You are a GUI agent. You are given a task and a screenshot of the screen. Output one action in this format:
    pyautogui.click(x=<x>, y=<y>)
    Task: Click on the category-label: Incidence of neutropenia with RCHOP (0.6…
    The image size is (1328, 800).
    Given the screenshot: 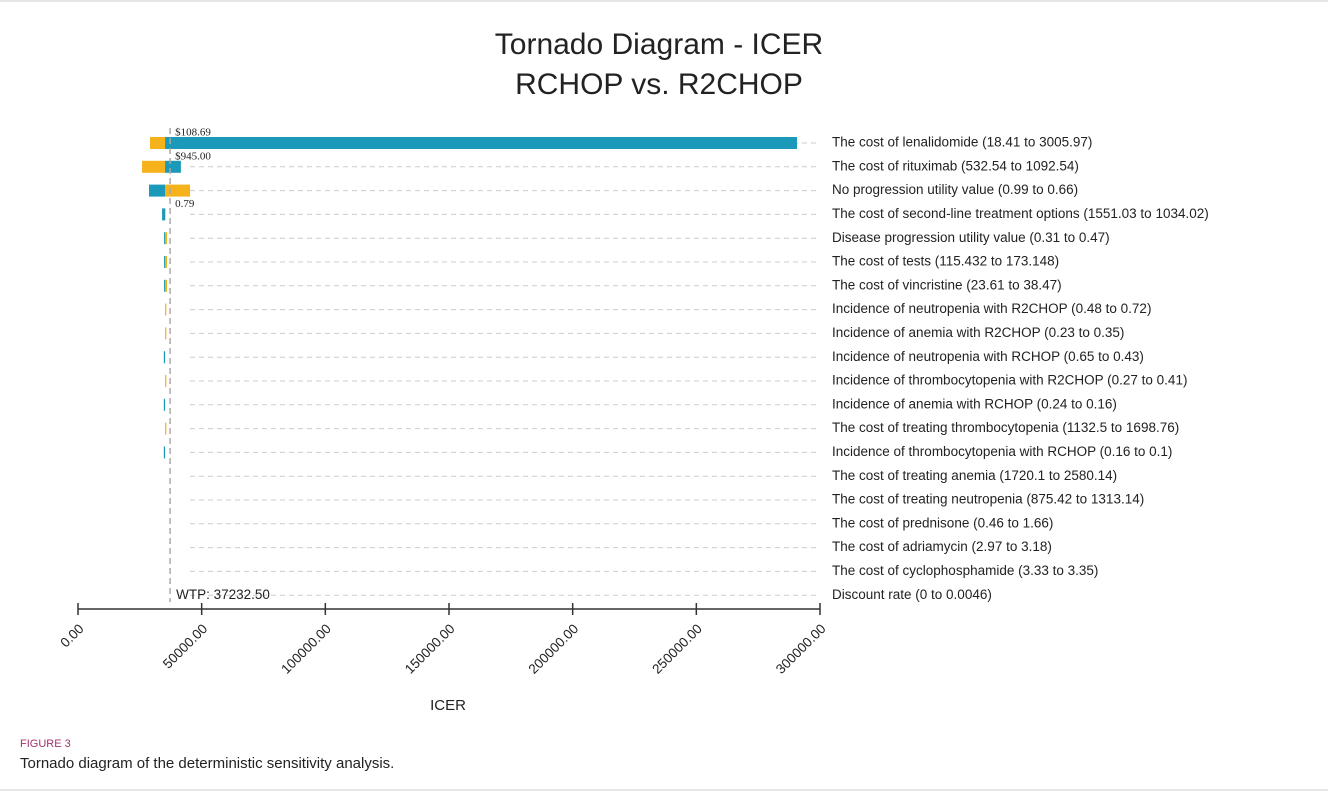 What is the action you would take?
    pyautogui.click(x=988, y=356)
    